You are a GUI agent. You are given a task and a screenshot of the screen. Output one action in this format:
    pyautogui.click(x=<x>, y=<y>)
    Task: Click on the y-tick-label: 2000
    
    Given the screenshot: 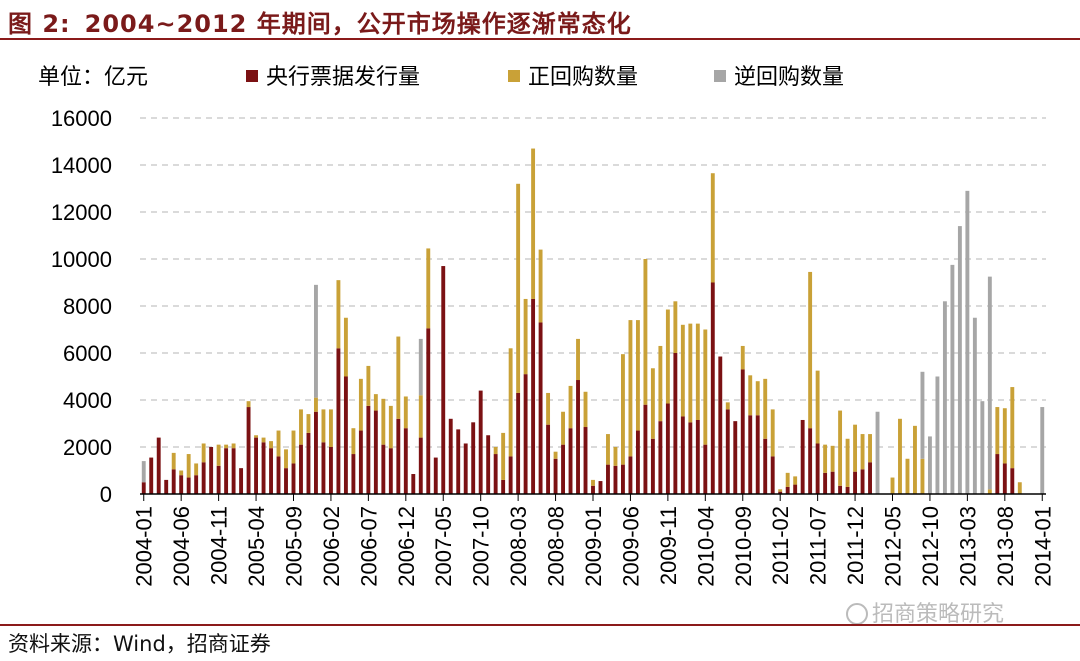 What is the action you would take?
    pyautogui.click(x=87, y=447)
    